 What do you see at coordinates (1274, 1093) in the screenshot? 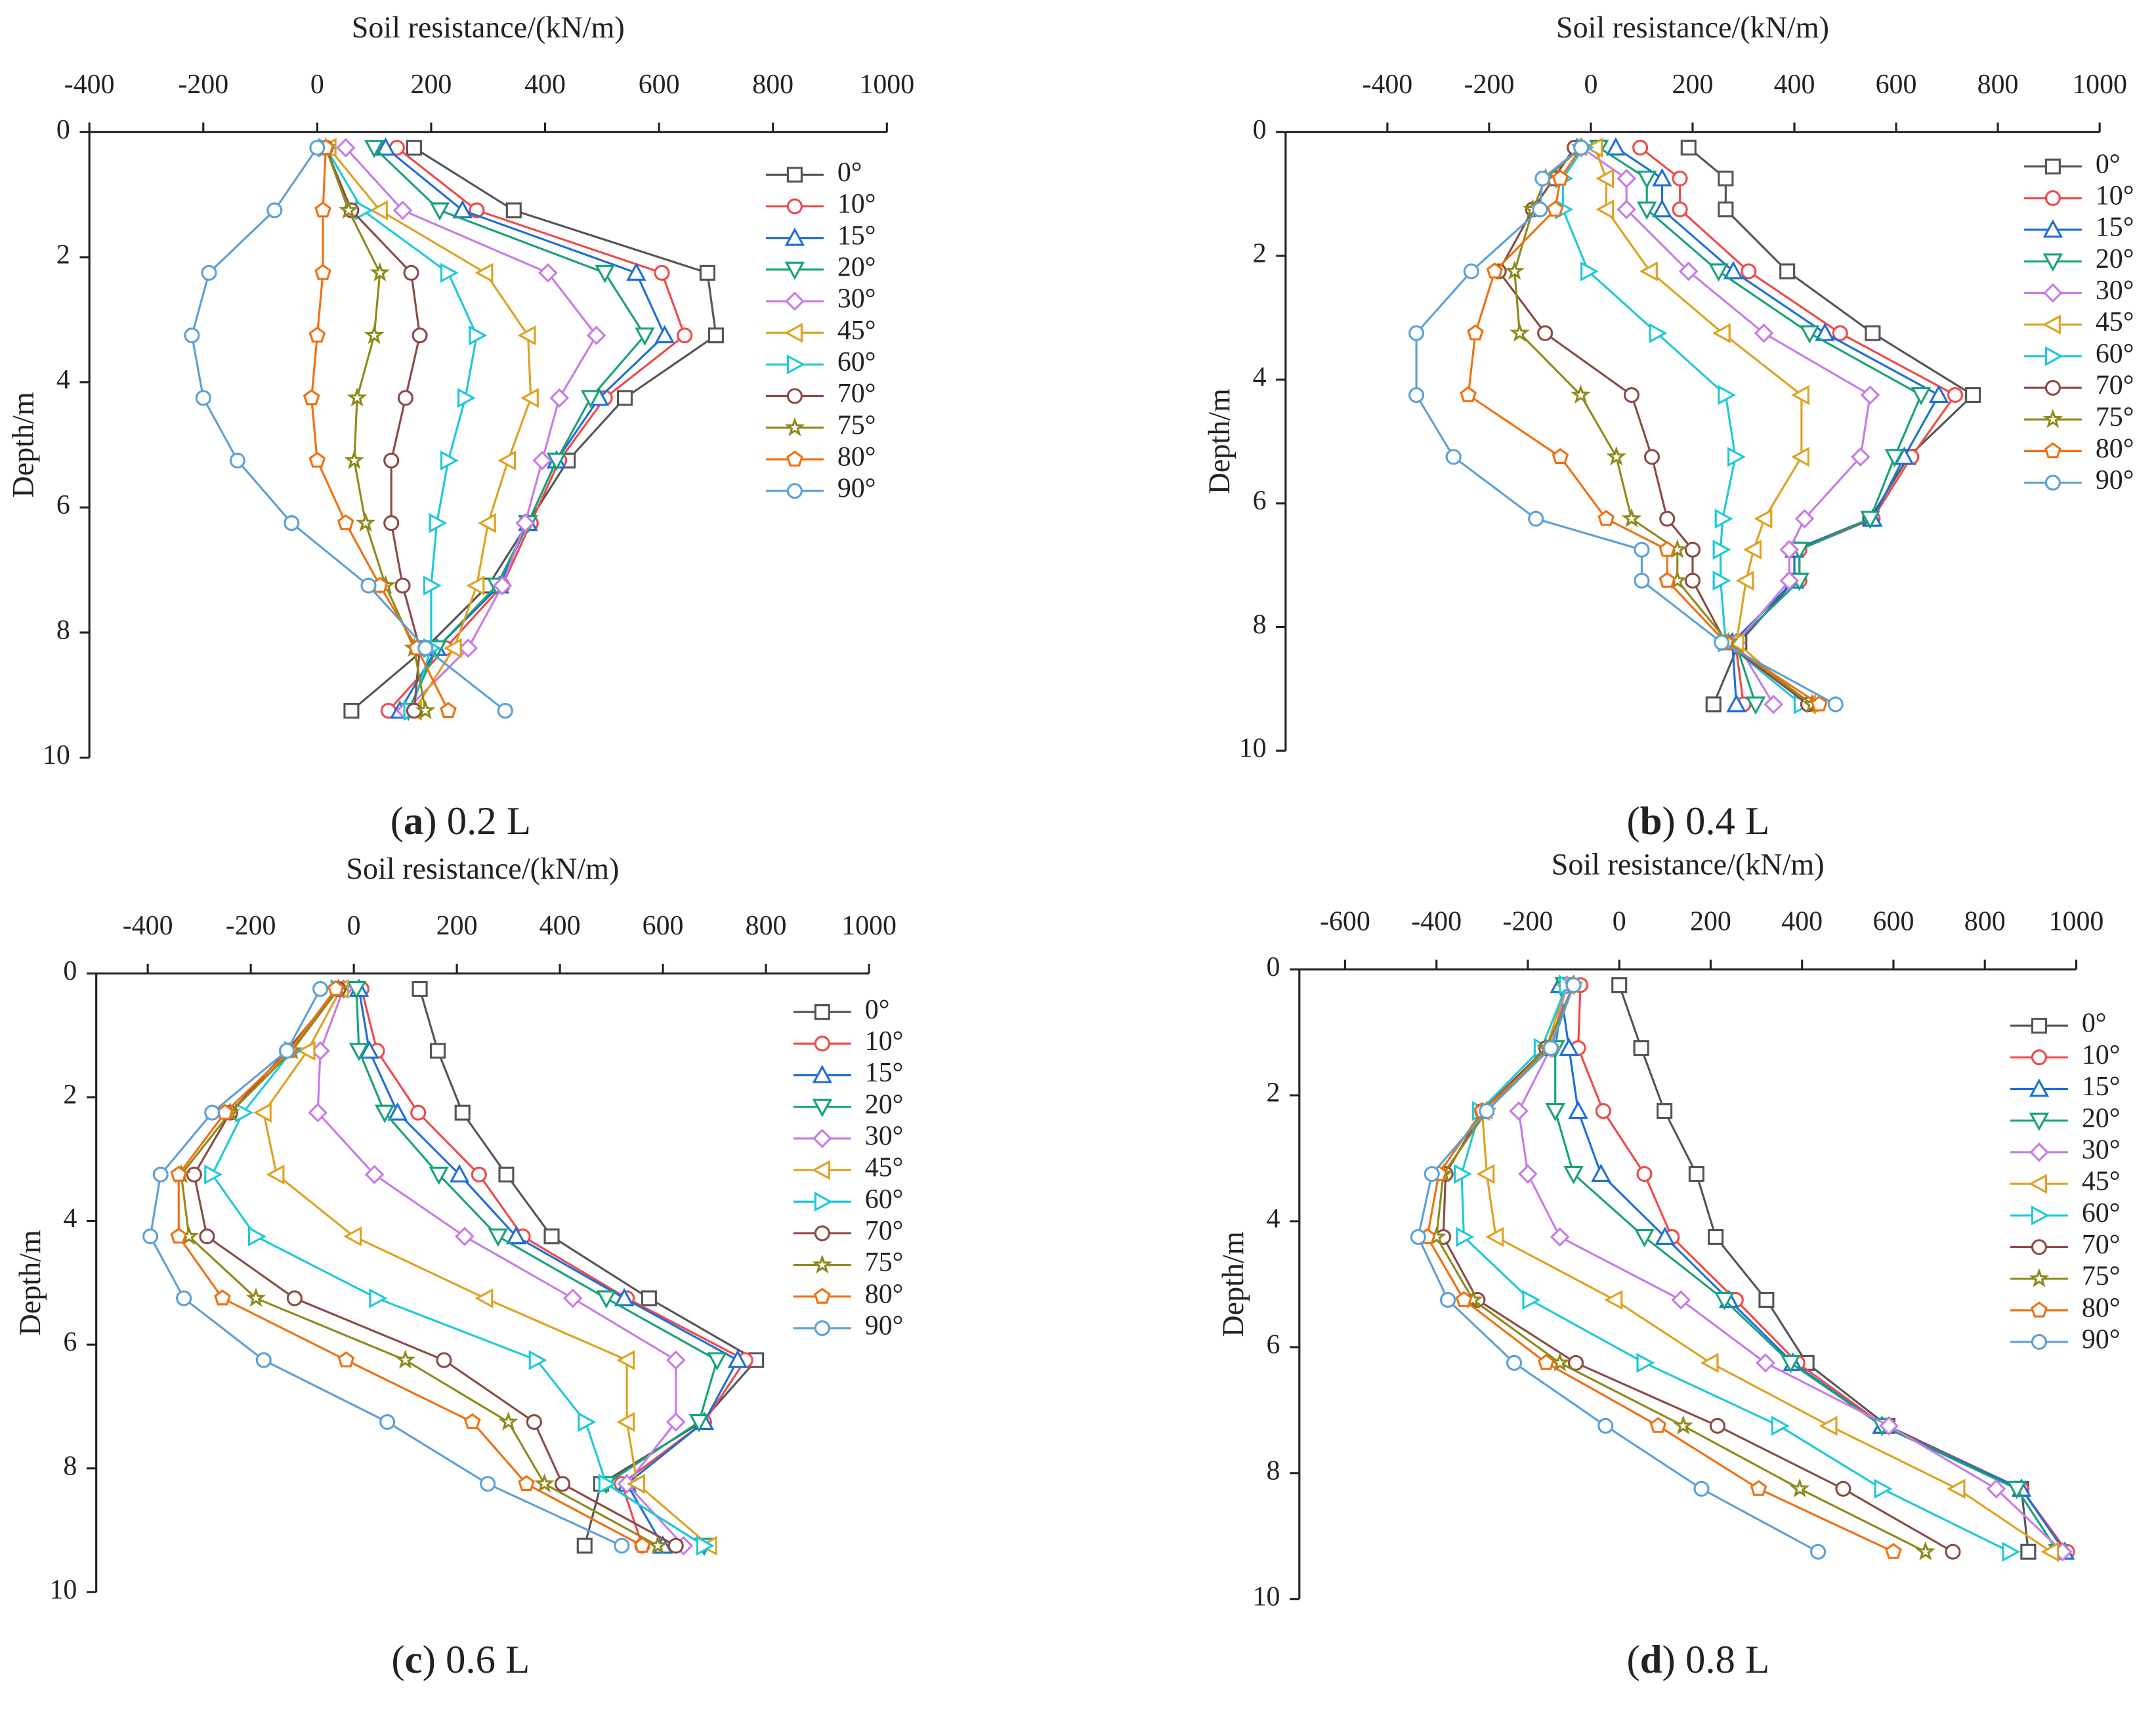
I see `y-tick-label: 2` at bounding box center [1274, 1093].